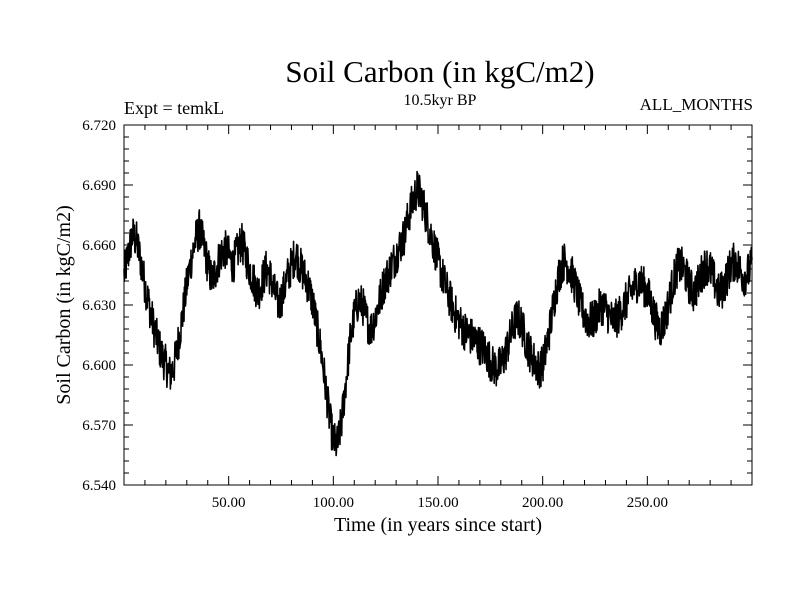  What do you see at coordinates (99, 246) in the screenshot?
I see `y-tick-label: 6.660` at bounding box center [99, 246].